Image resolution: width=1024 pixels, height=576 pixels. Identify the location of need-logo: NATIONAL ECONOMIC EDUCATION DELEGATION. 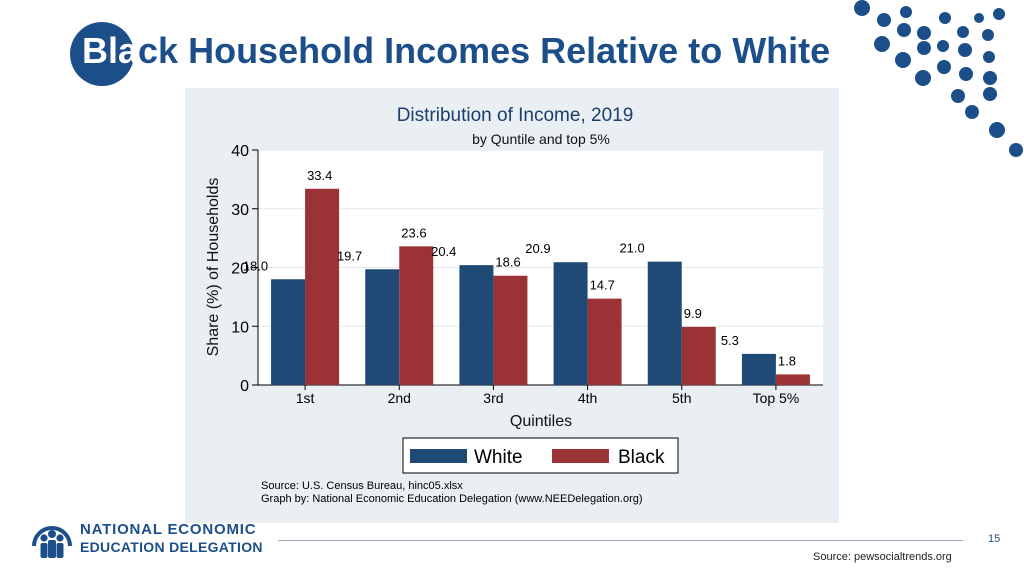
(150, 541).